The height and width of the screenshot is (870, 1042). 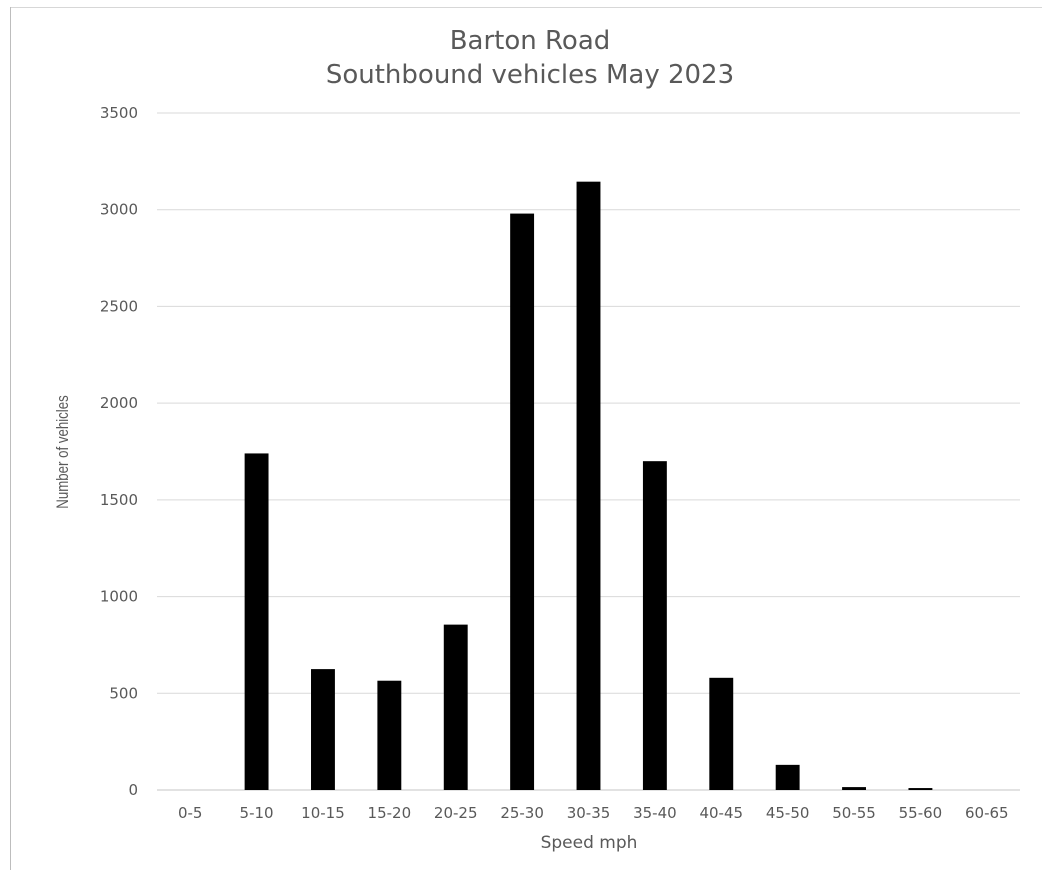 What do you see at coordinates (133, 790) in the screenshot?
I see `y-tick-label: 0` at bounding box center [133, 790].